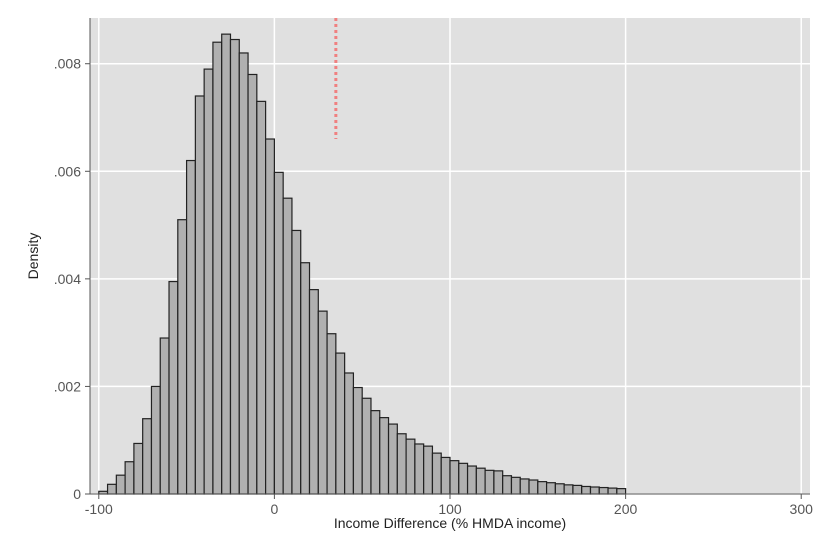 This screenshot has width=830, height=554. I want to click on x-tick-label: 200, so click(626, 509).